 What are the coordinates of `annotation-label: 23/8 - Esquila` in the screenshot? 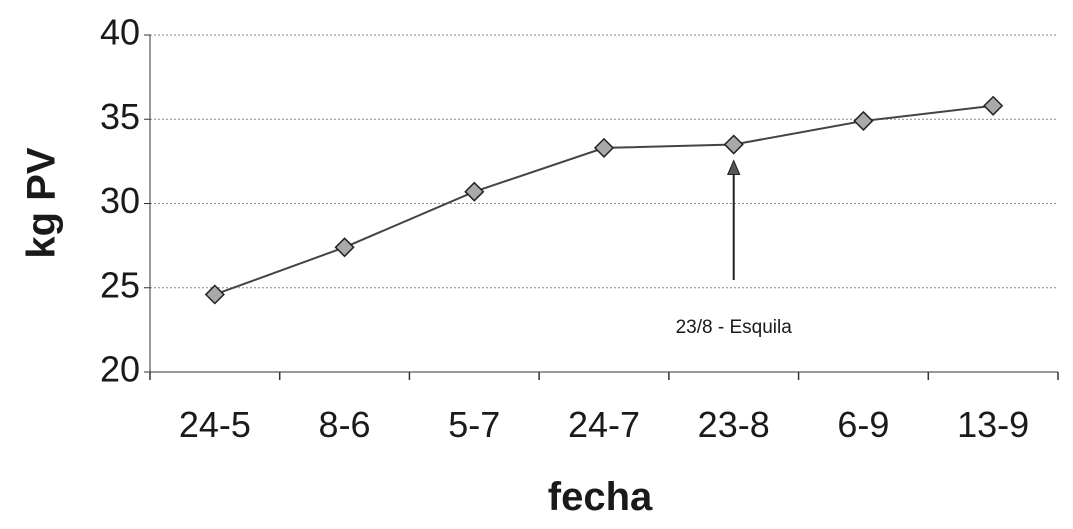 It's located at (734, 327).